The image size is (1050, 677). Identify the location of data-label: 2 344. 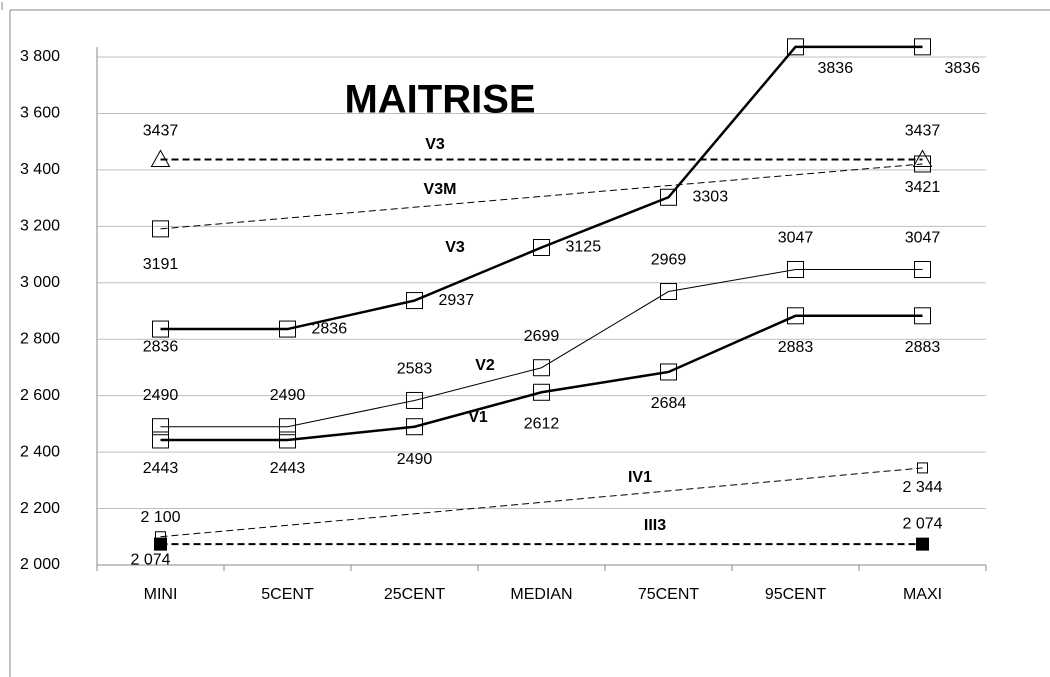
(922, 487).